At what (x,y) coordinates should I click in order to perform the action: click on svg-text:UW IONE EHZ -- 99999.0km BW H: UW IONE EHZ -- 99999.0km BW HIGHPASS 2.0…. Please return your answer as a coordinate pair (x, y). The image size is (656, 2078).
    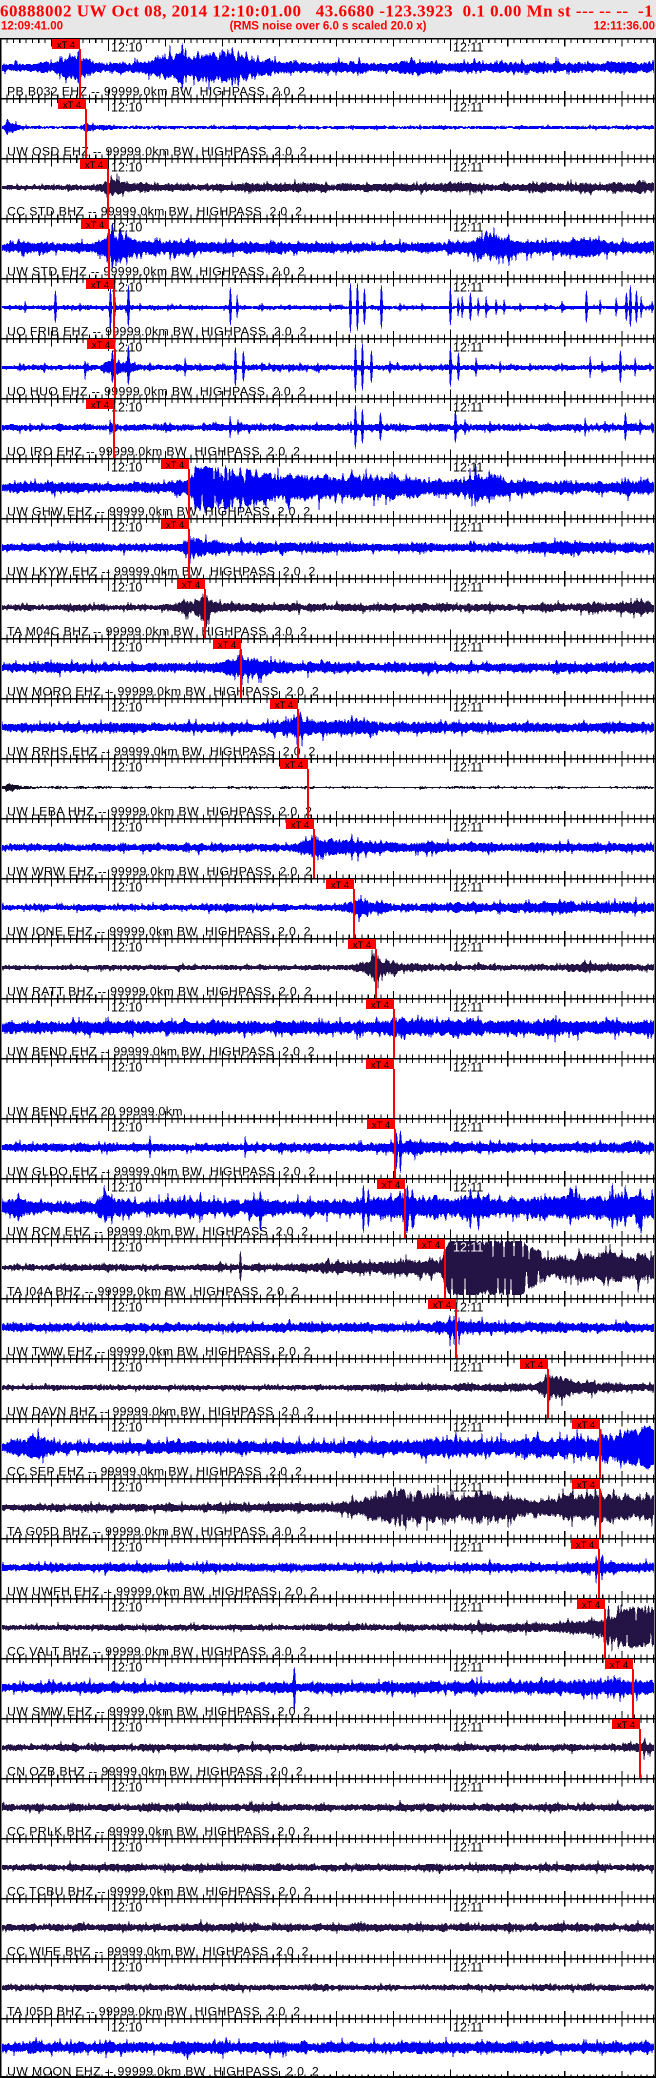
    Looking at the image, I should click on (159, 932).